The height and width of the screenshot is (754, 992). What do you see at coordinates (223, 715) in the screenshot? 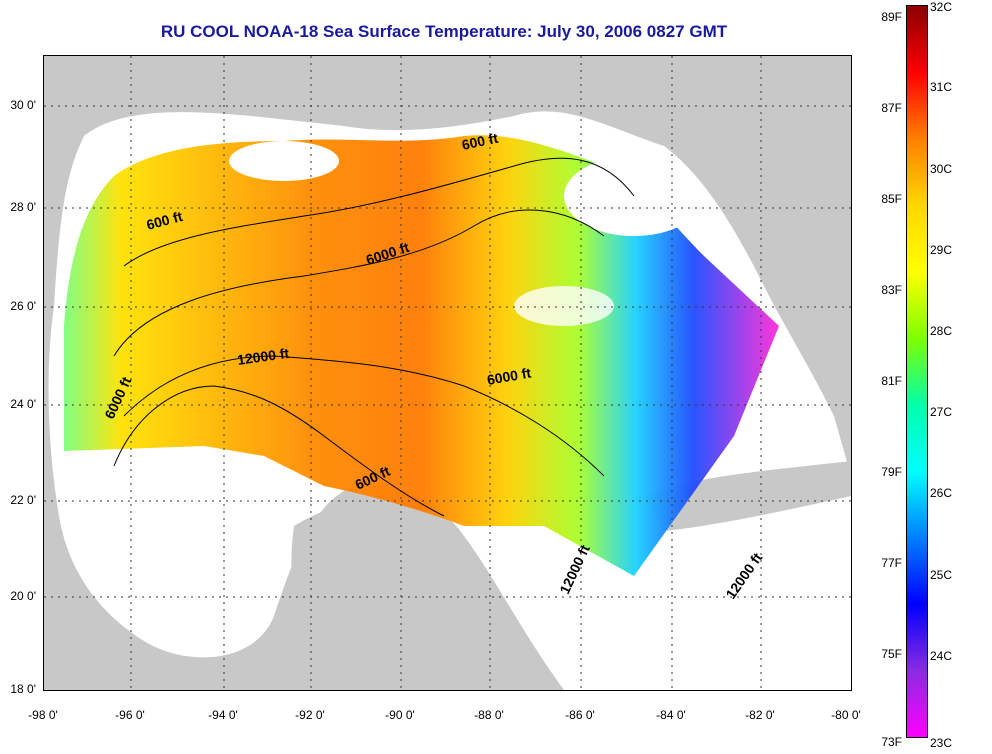
I see `longitude-tick: -94 0'` at bounding box center [223, 715].